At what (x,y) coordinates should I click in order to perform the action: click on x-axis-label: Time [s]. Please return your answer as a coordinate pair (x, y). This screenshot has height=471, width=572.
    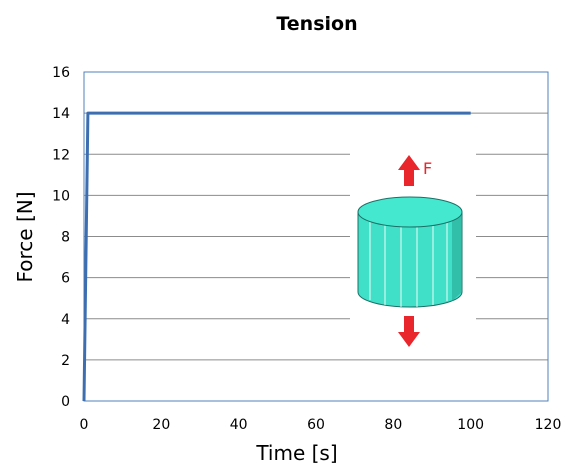
    Looking at the image, I should click on (296, 453).